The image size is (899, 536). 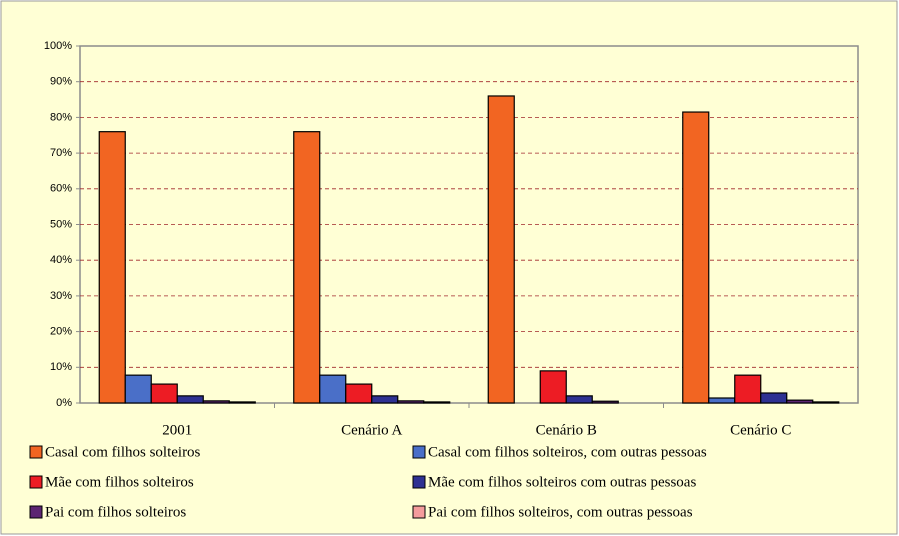 What do you see at coordinates (760, 430) in the screenshot?
I see `x-tick-label: Cenário C` at bounding box center [760, 430].